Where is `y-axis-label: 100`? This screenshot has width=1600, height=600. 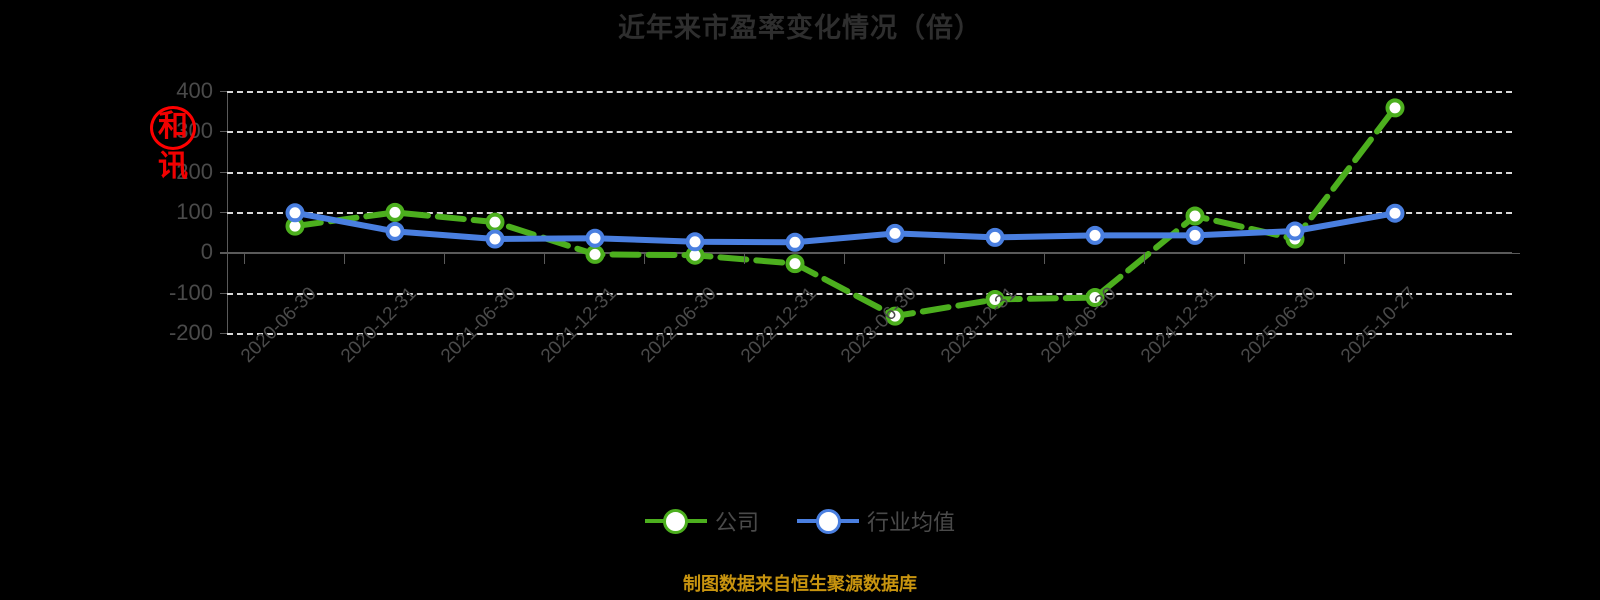 y-axis-label: 100 is located at coordinates (194, 211).